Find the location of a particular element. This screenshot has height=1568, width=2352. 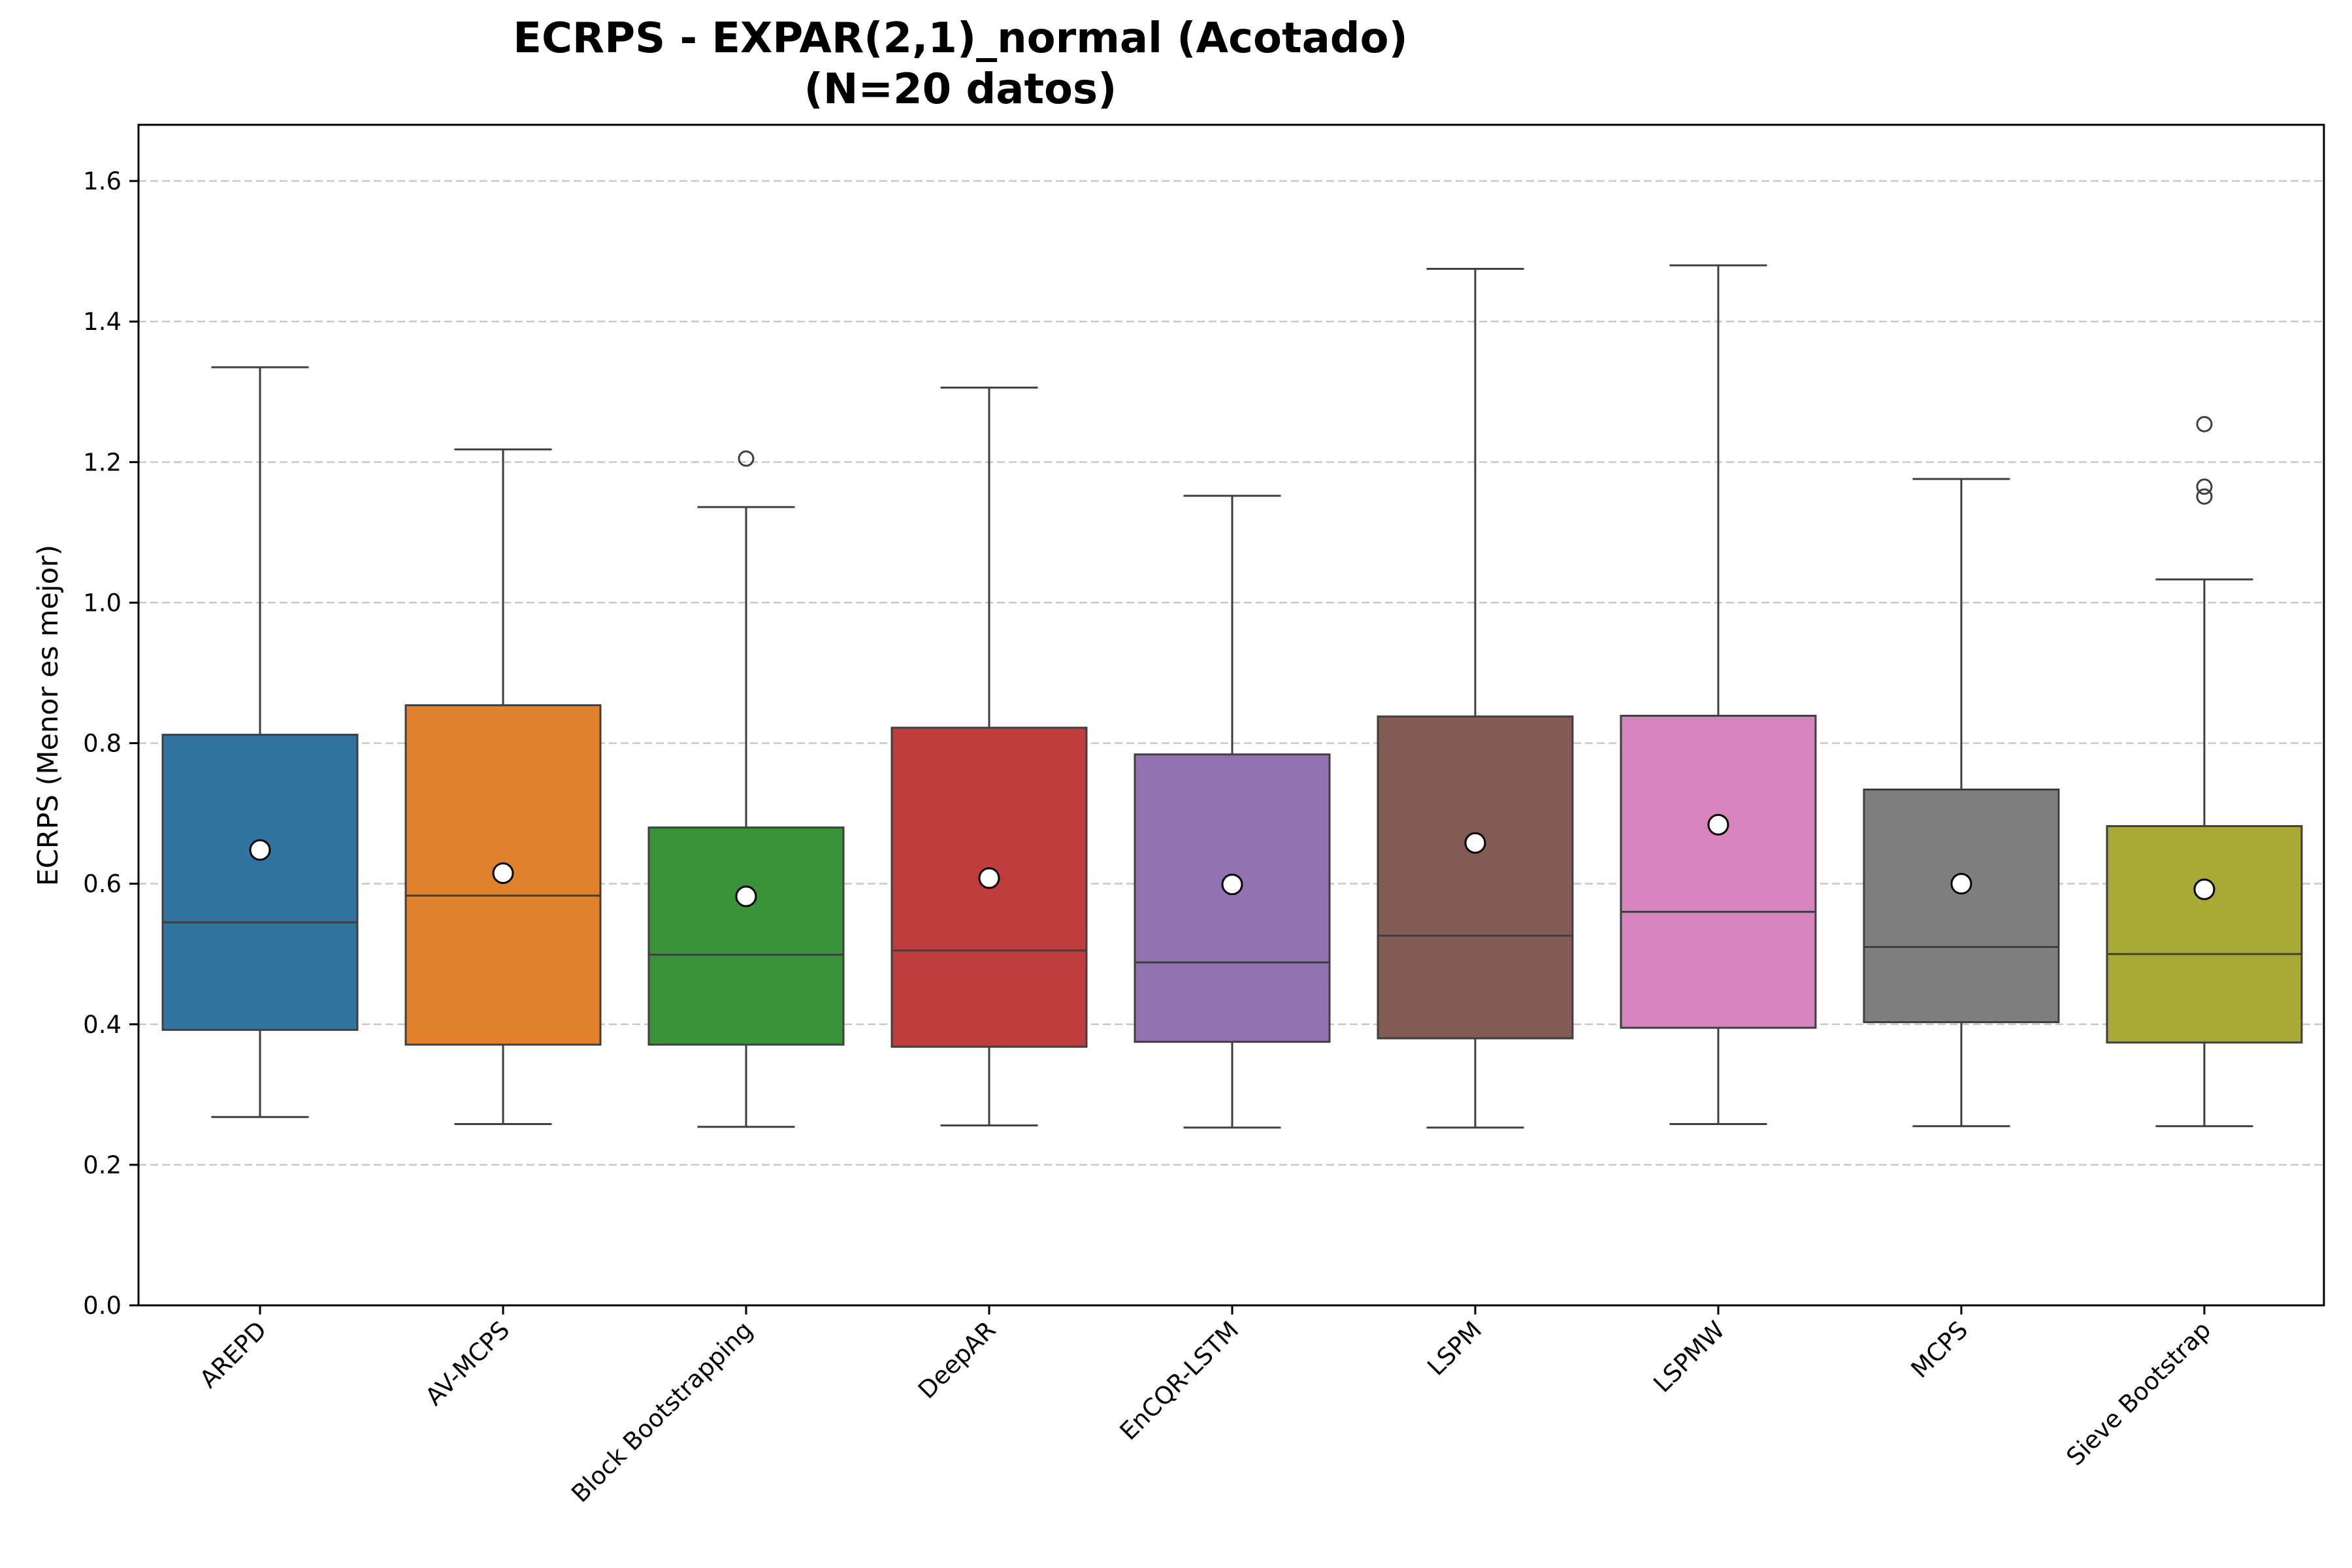

y-tick-label: 0.0 is located at coordinates (102, 1306).